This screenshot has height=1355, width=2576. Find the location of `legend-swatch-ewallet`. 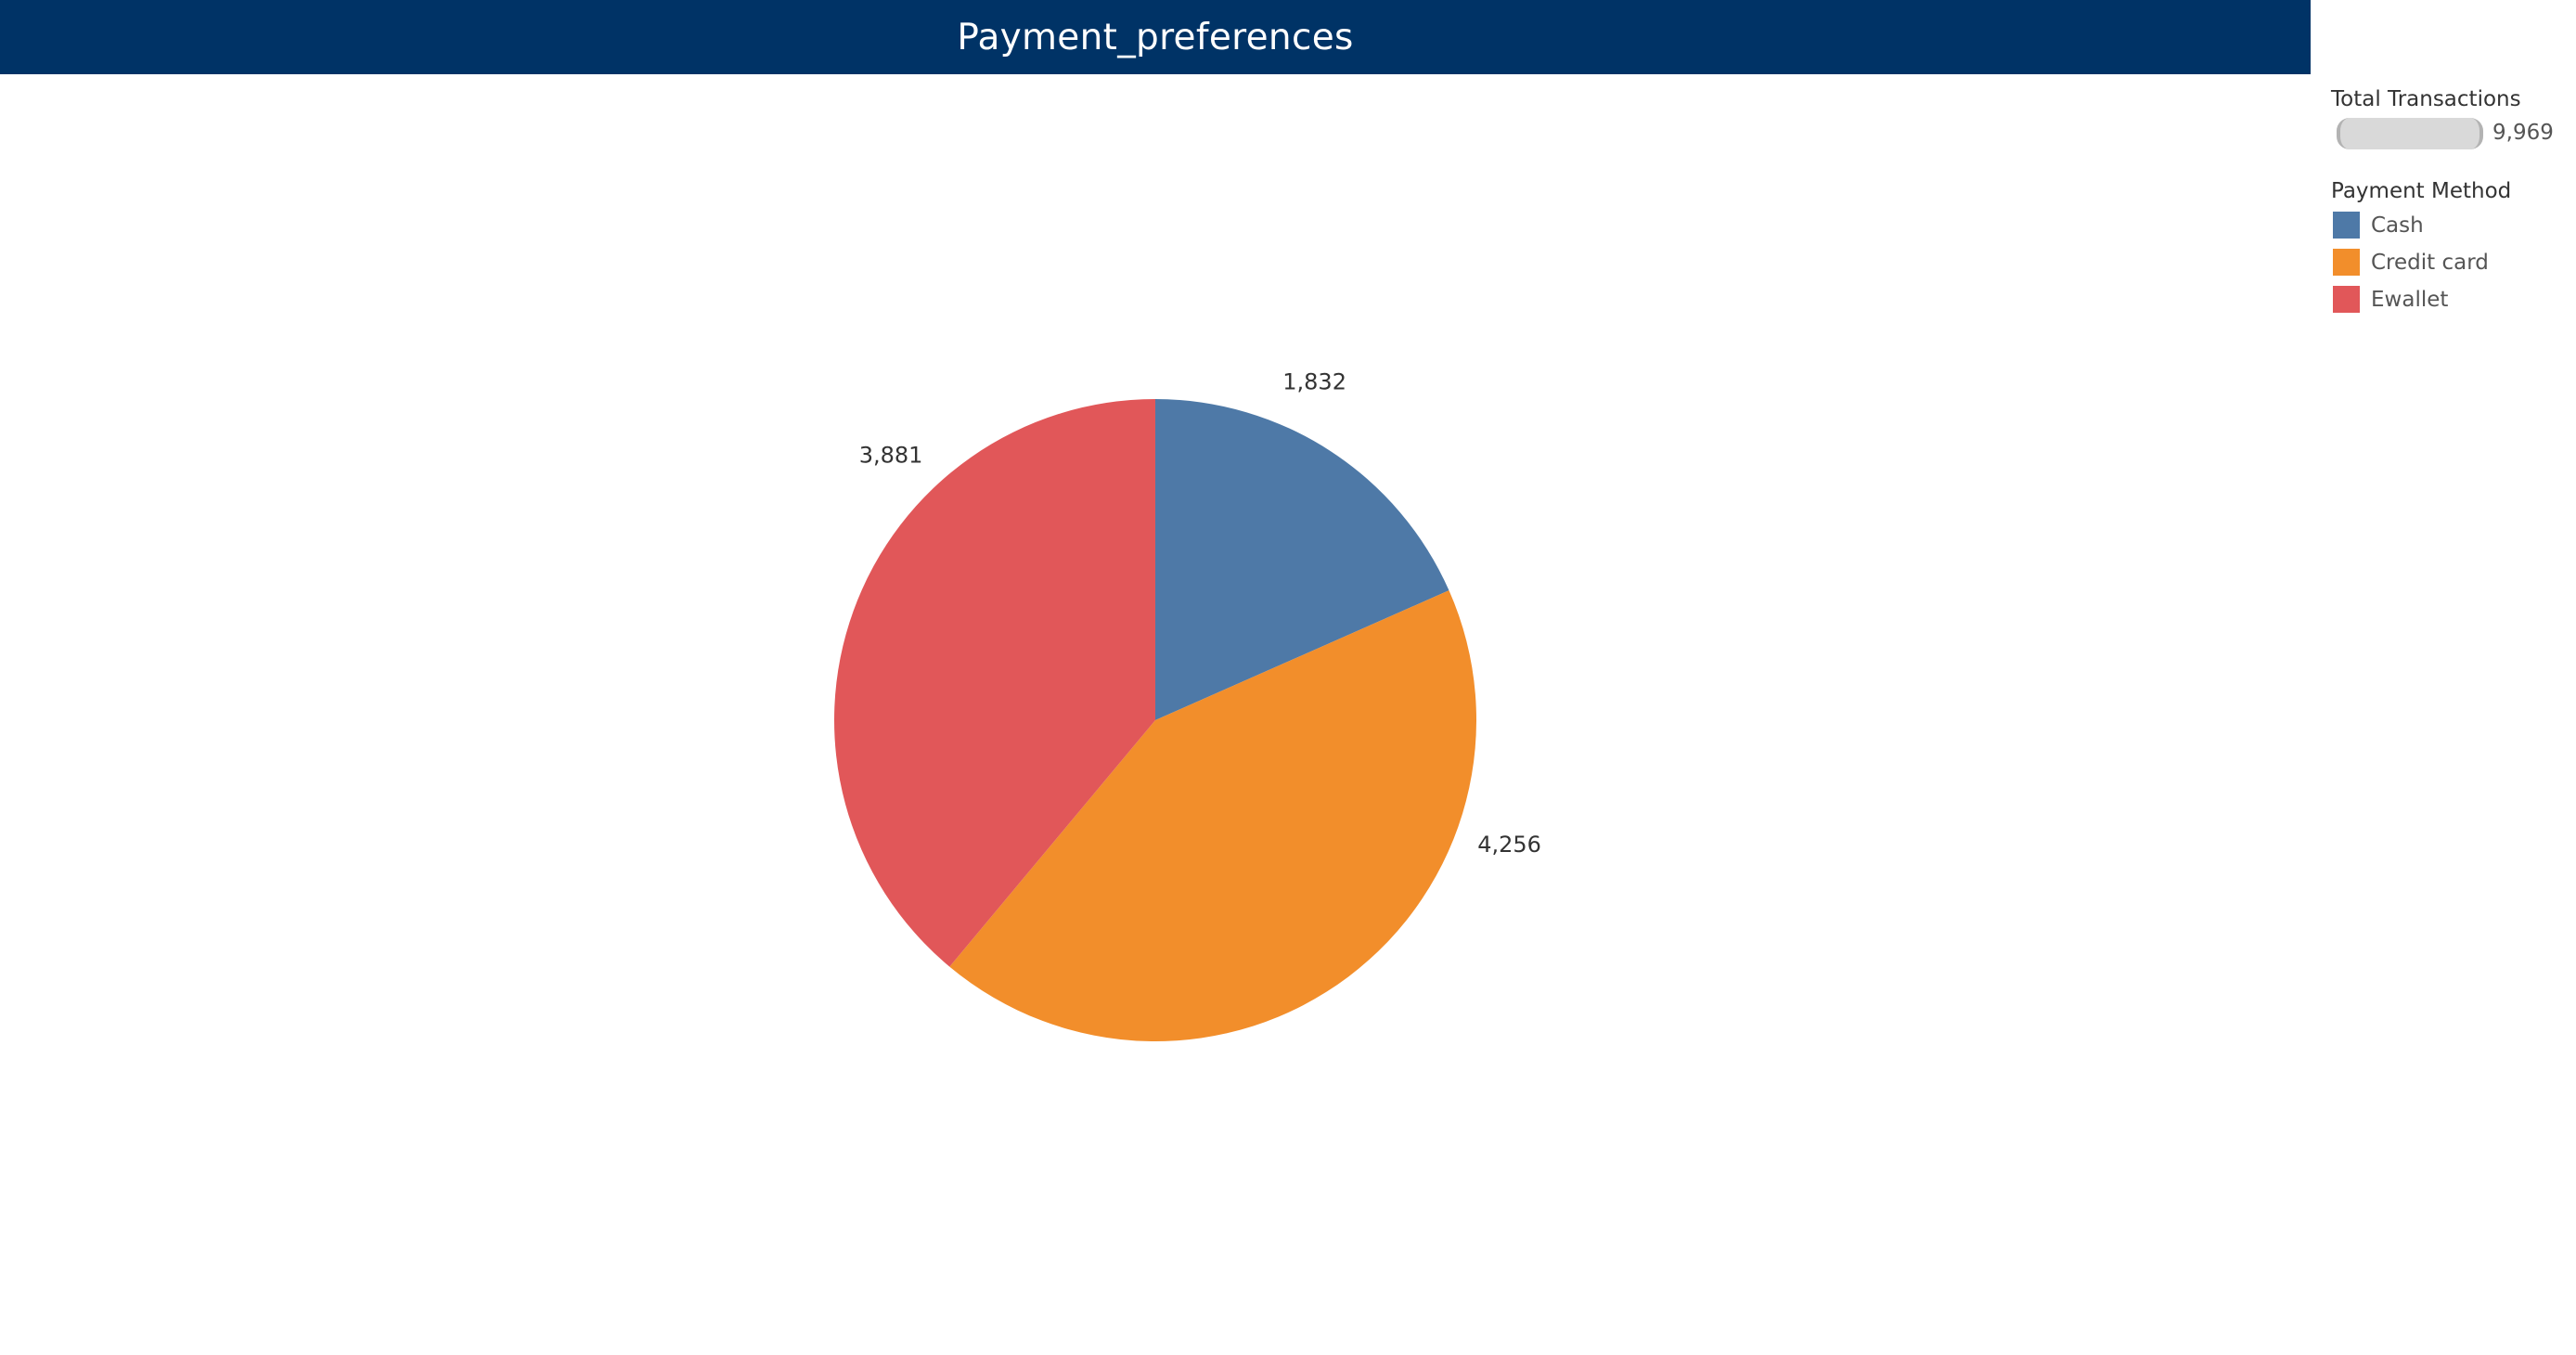

legend-swatch-ewallet is located at coordinates (2346, 299).